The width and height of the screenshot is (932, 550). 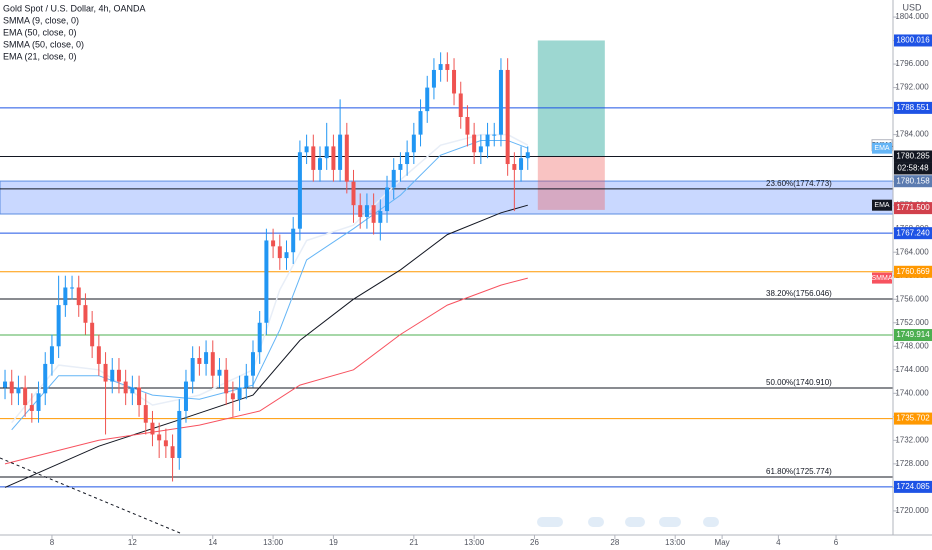 I want to click on x-tick-label: 28, so click(x=614, y=542).